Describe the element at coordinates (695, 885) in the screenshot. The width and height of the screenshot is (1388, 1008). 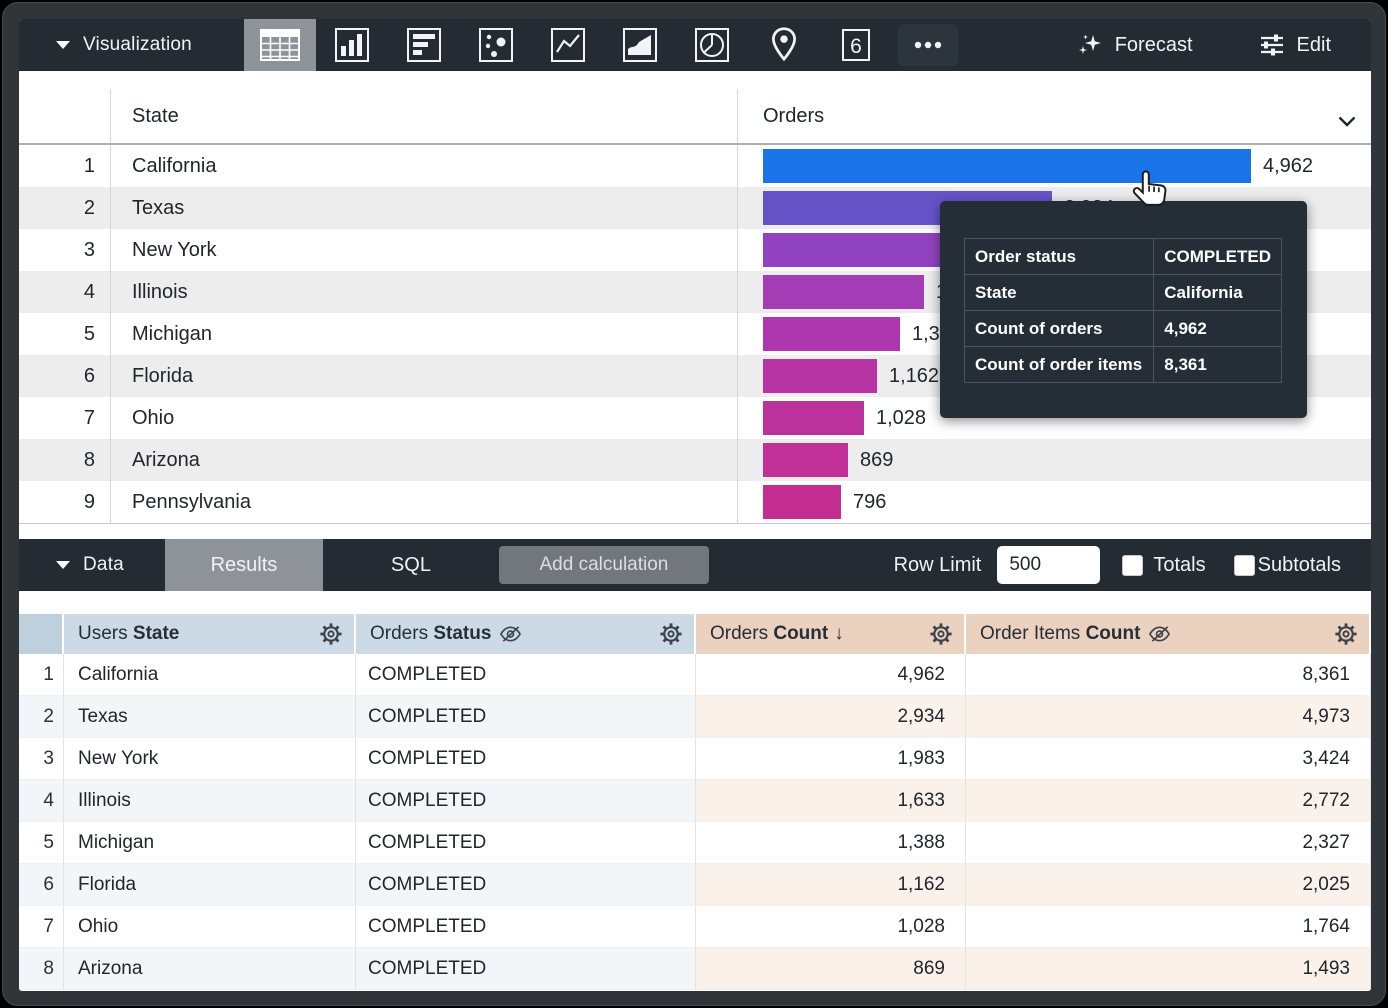
I see `results-table-row: 6 Florida COMPLETED 1,162 2,025` at that location.